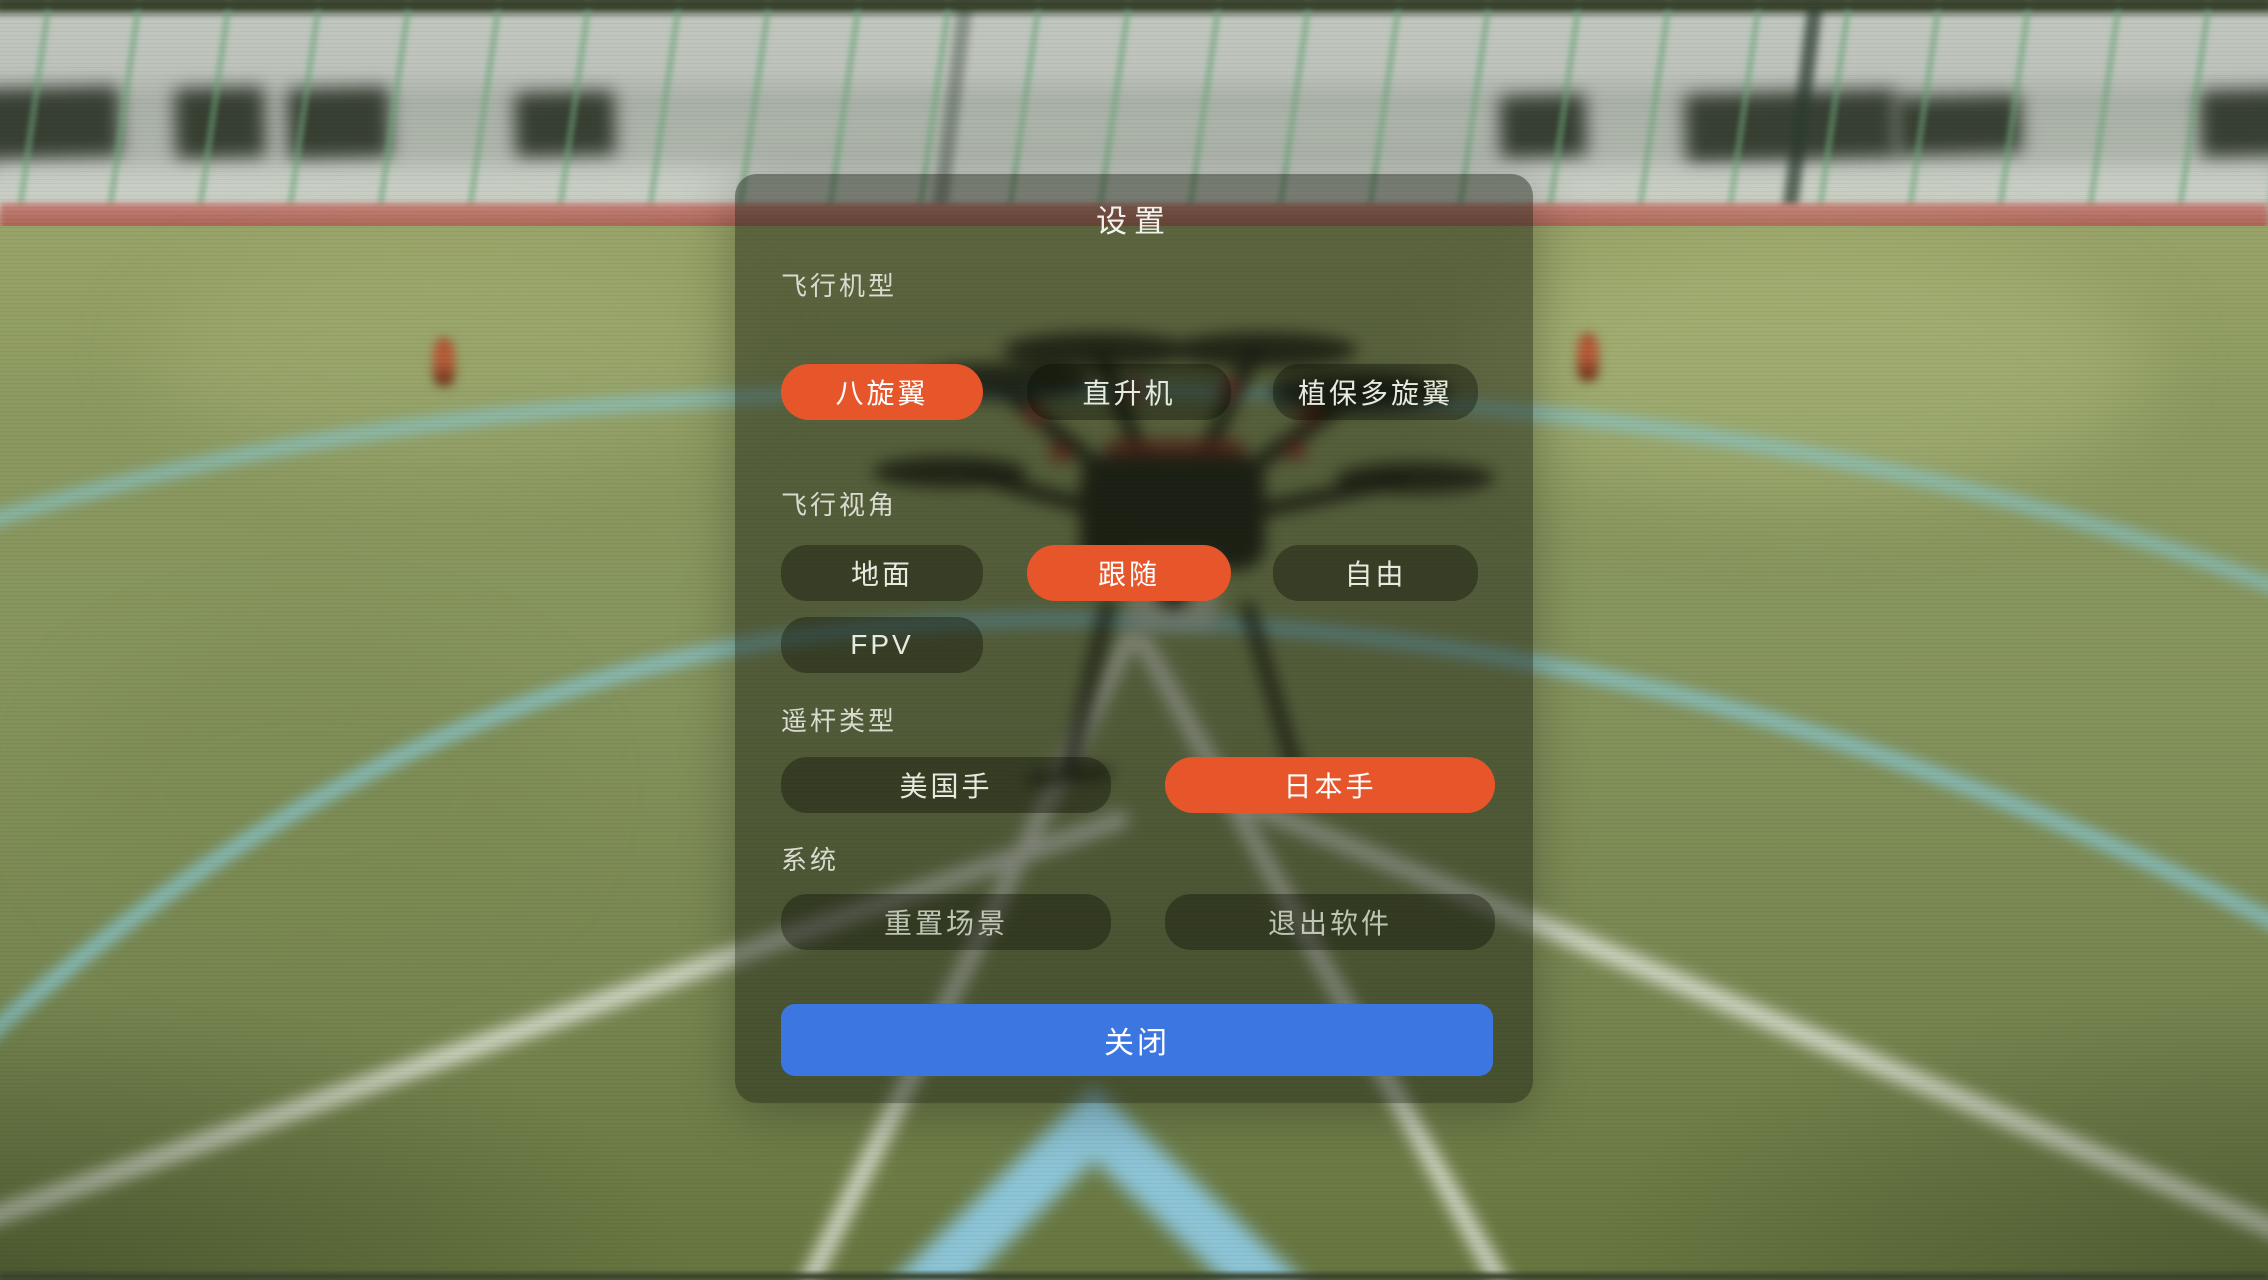 This screenshot has width=2268, height=1280. Describe the element at coordinates (1330, 922) in the screenshot. I see `system-exit-software: 退出软件` at that location.